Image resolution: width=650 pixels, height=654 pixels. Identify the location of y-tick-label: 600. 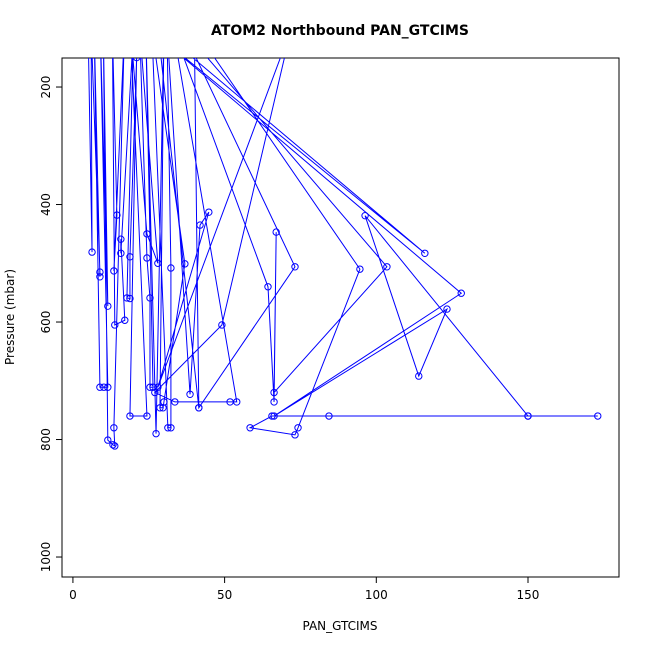
(46, 322).